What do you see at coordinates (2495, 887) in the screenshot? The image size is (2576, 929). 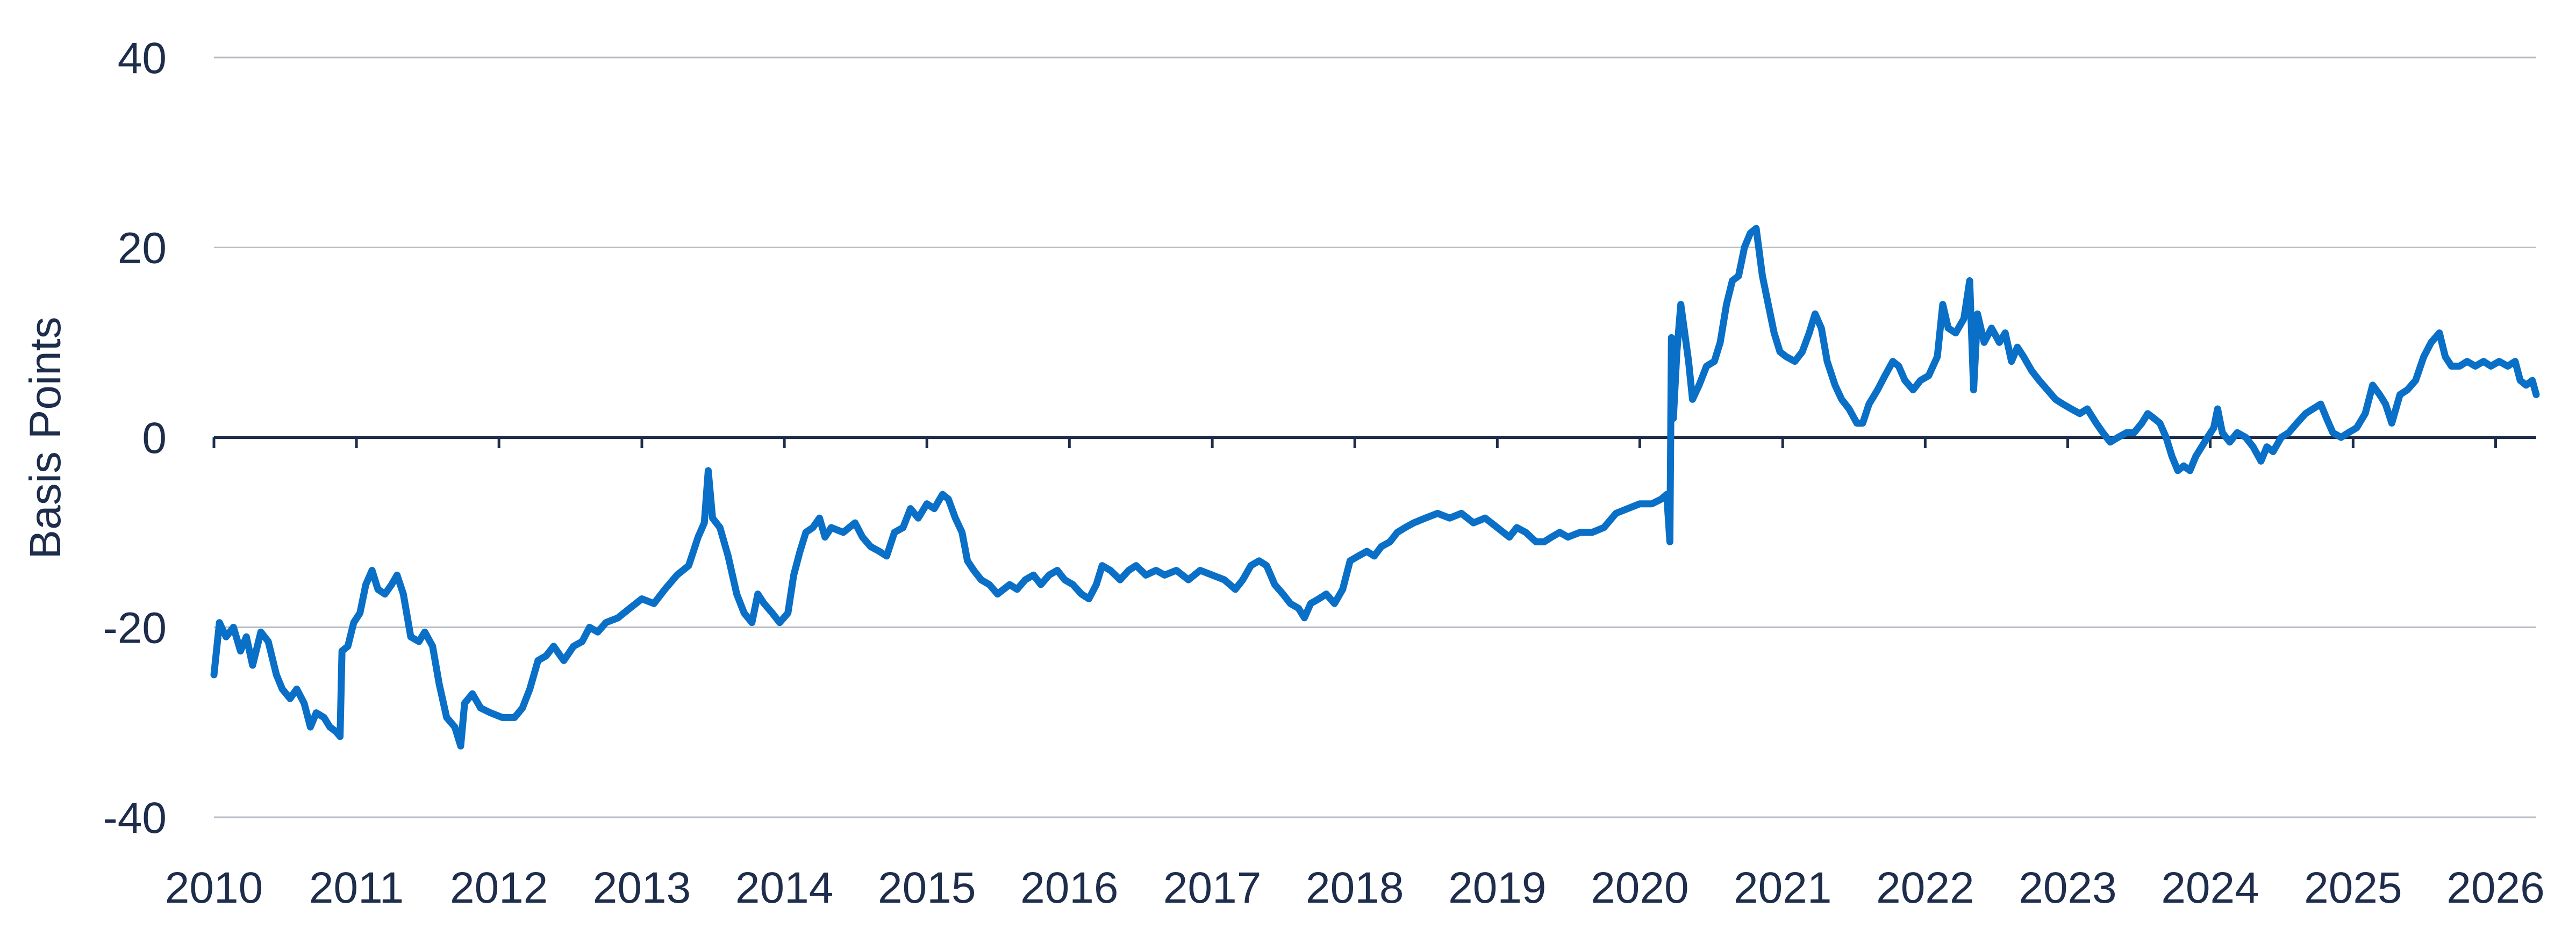 I see `x-tick-label: 2026` at bounding box center [2495, 887].